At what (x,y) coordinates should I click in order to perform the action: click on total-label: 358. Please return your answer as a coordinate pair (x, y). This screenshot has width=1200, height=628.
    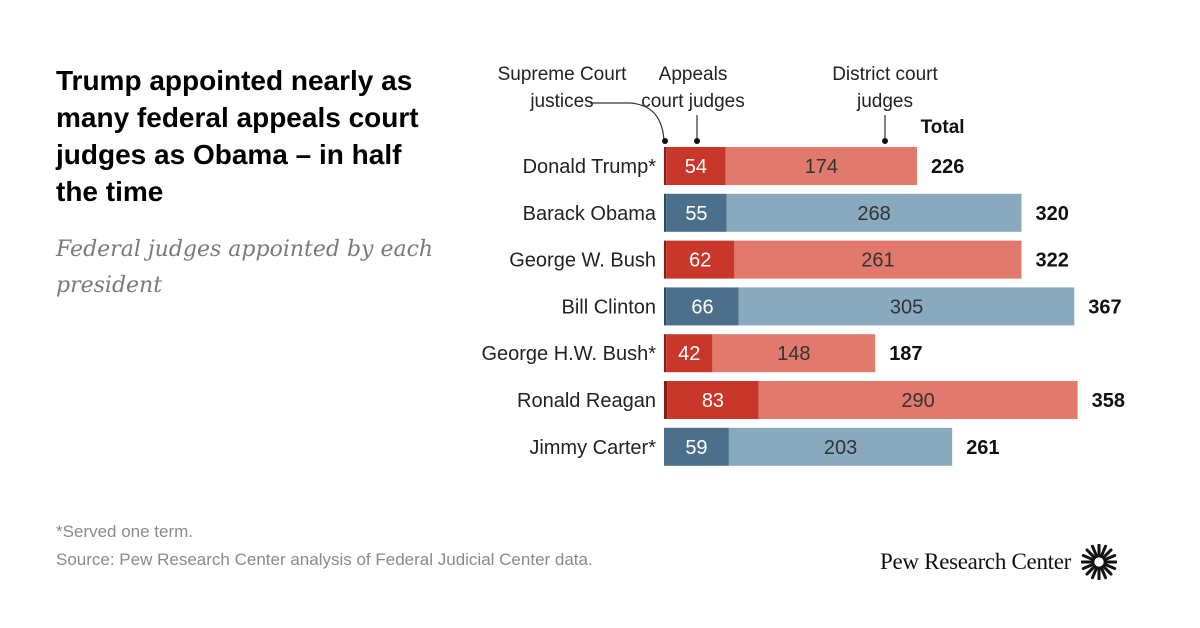
    Looking at the image, I should click on (1108, 401).